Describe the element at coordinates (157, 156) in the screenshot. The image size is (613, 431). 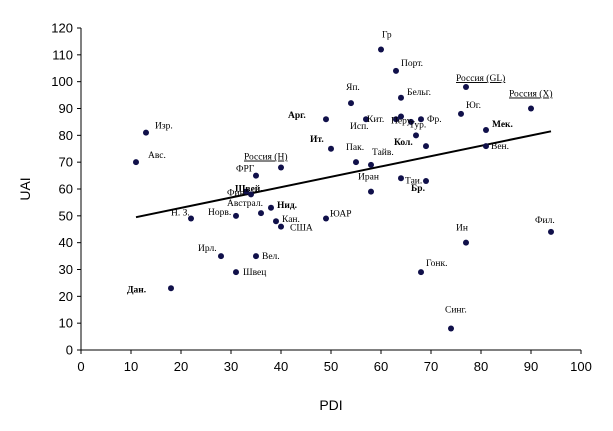
I see `point-label: Авс.` at that location.